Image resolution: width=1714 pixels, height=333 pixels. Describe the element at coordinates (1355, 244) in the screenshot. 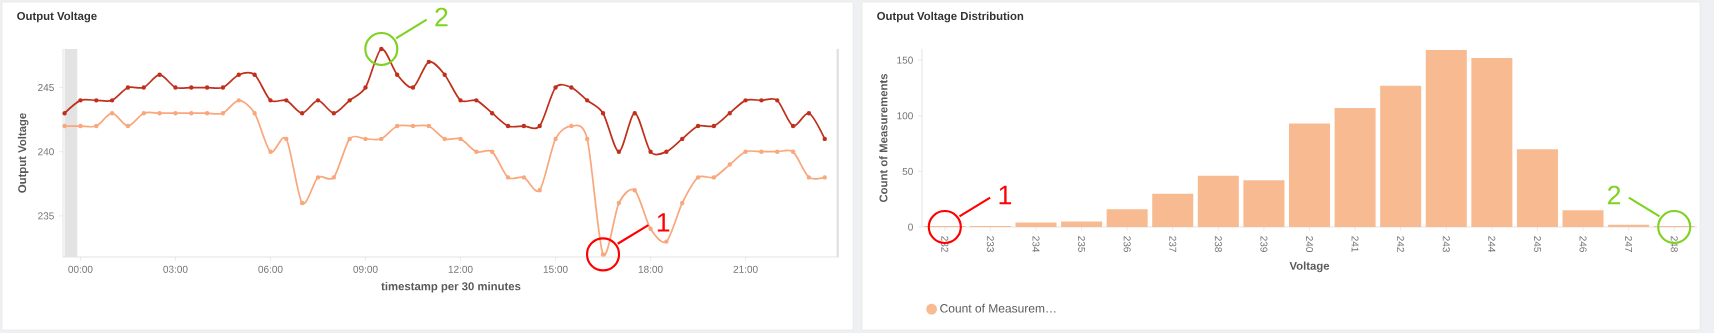

I see `x-tick-label: 241` at that location.